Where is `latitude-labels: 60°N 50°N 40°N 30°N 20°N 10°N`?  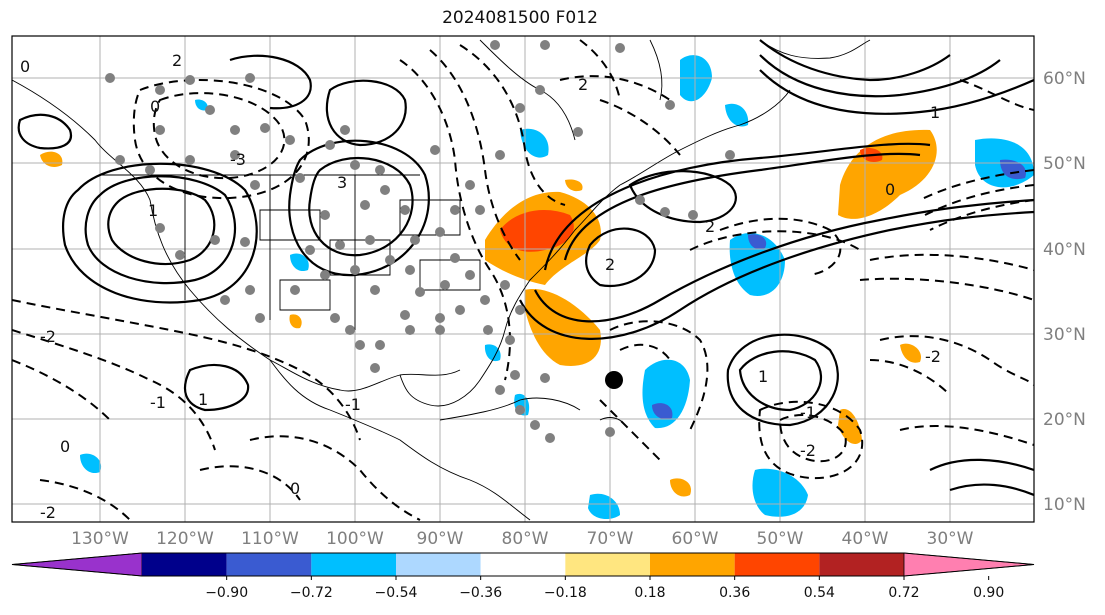
latitude-labels: 60°N 50°N 40°N 30°N 20°N 10°N is located at coordinates (1064, 292).